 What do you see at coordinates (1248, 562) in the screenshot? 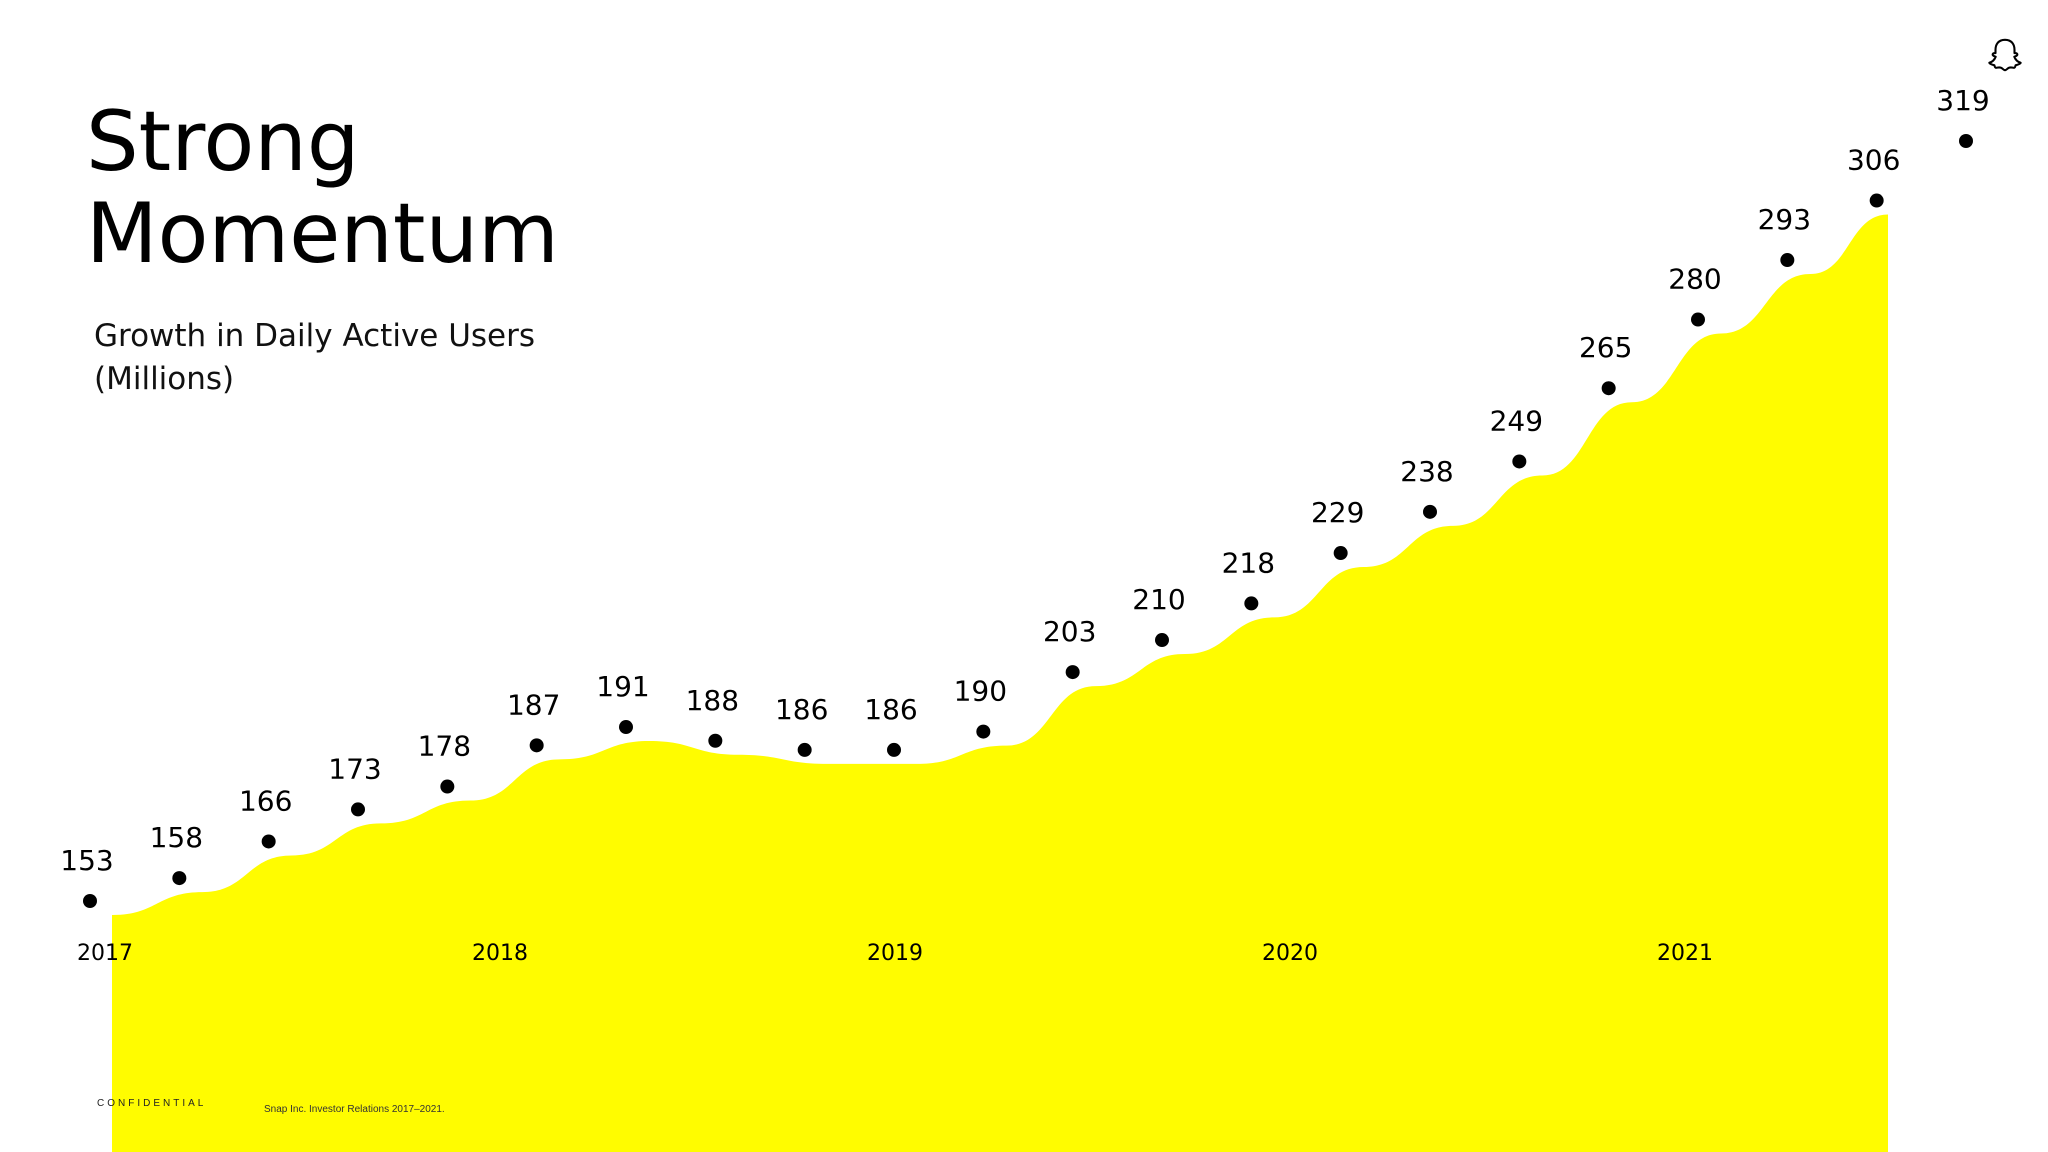
I see `data-label: 218` at bounding box center [1248, 562].